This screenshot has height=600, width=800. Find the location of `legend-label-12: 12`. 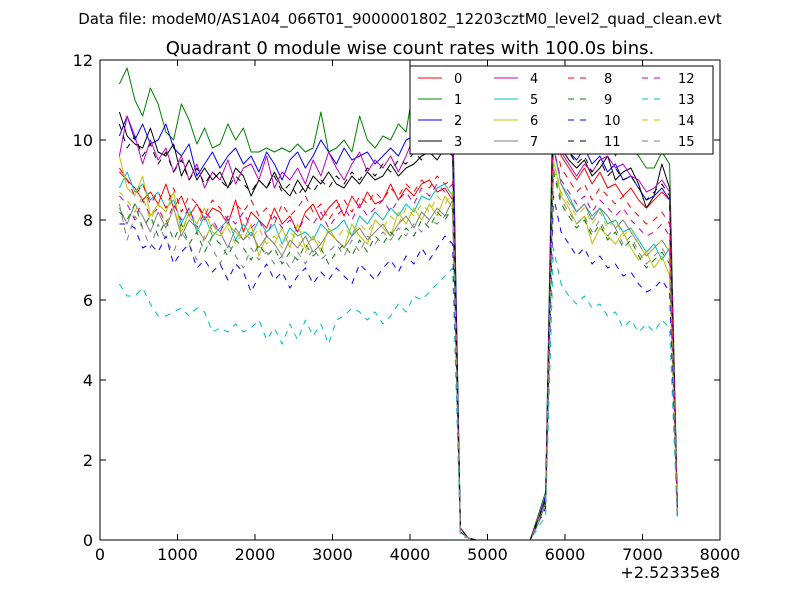

legend-label-12: 12 is located at coordinates (686, 79).